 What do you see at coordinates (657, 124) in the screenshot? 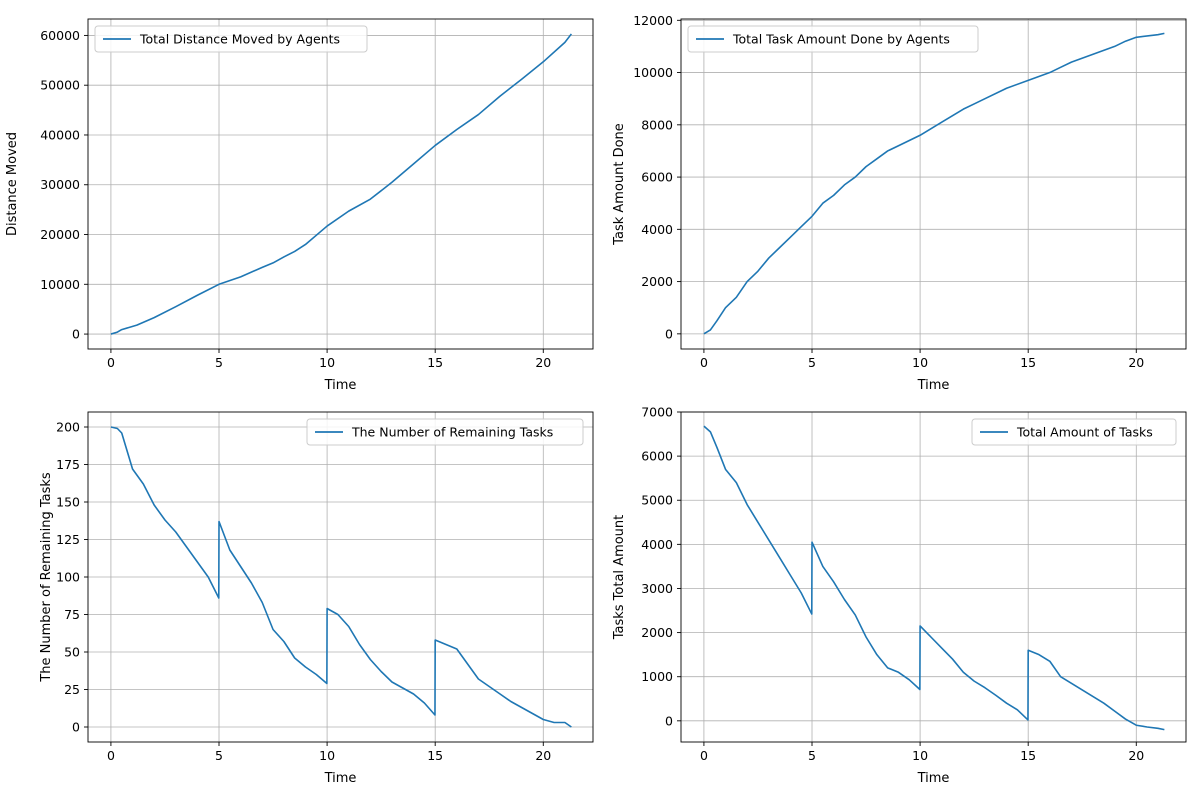
I see `y-tick-label: 8000` at bounding box center [657, 124].